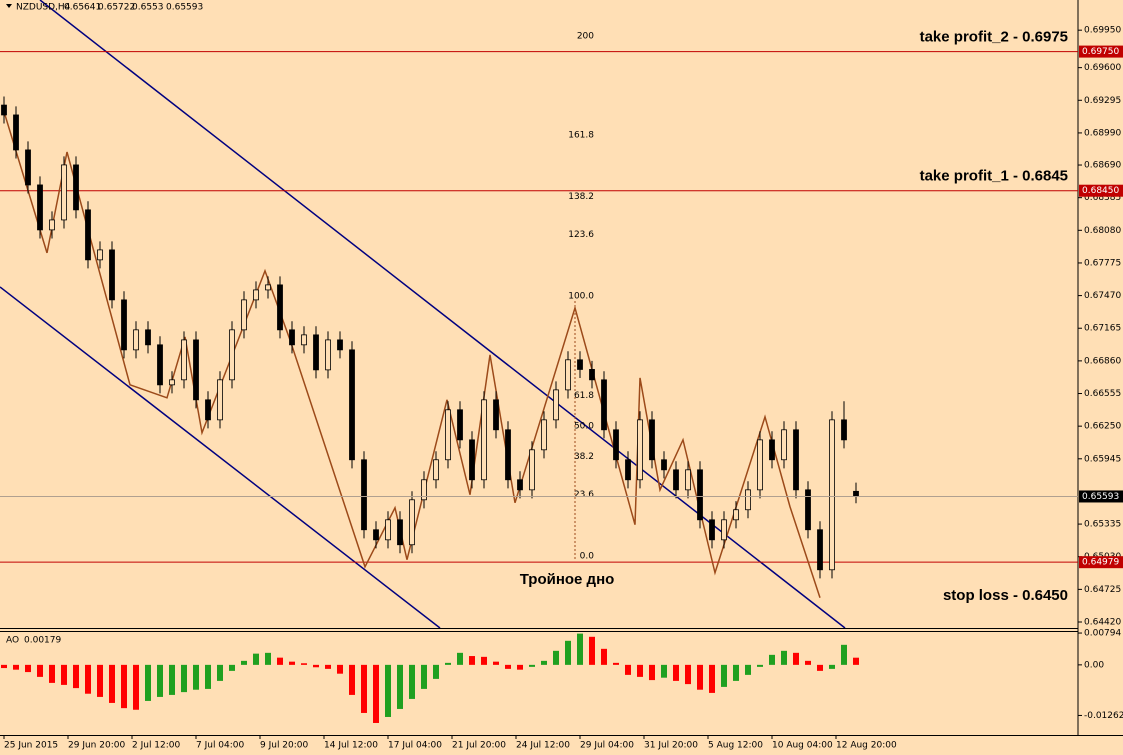 The width and height of the screenshot is (1123, 755). What do you see at coordinates (415, 746) in the screenshot?
I see `x-tick-label: 17 Jul 04:00` at bounding box center [415, 746].